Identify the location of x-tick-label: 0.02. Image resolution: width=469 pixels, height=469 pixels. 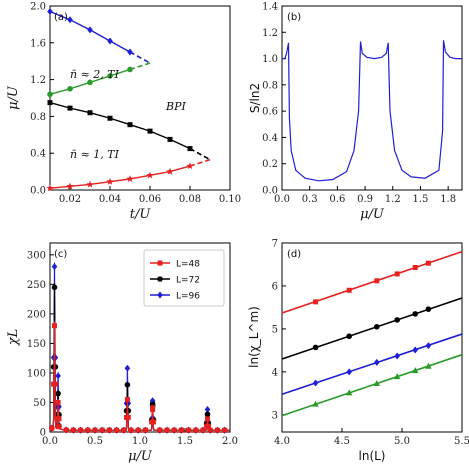
(70, 199).